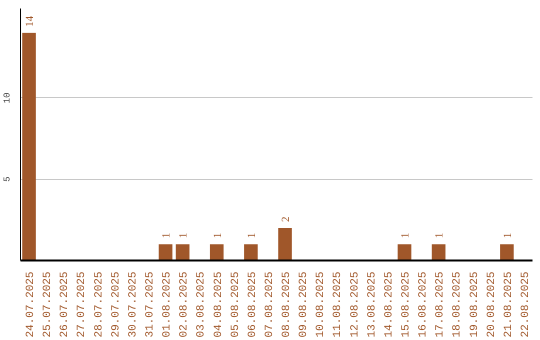 This screenshot has width=540, height=340. I want to click on x-tick-label: 27.07.2025, so click(82, 304).